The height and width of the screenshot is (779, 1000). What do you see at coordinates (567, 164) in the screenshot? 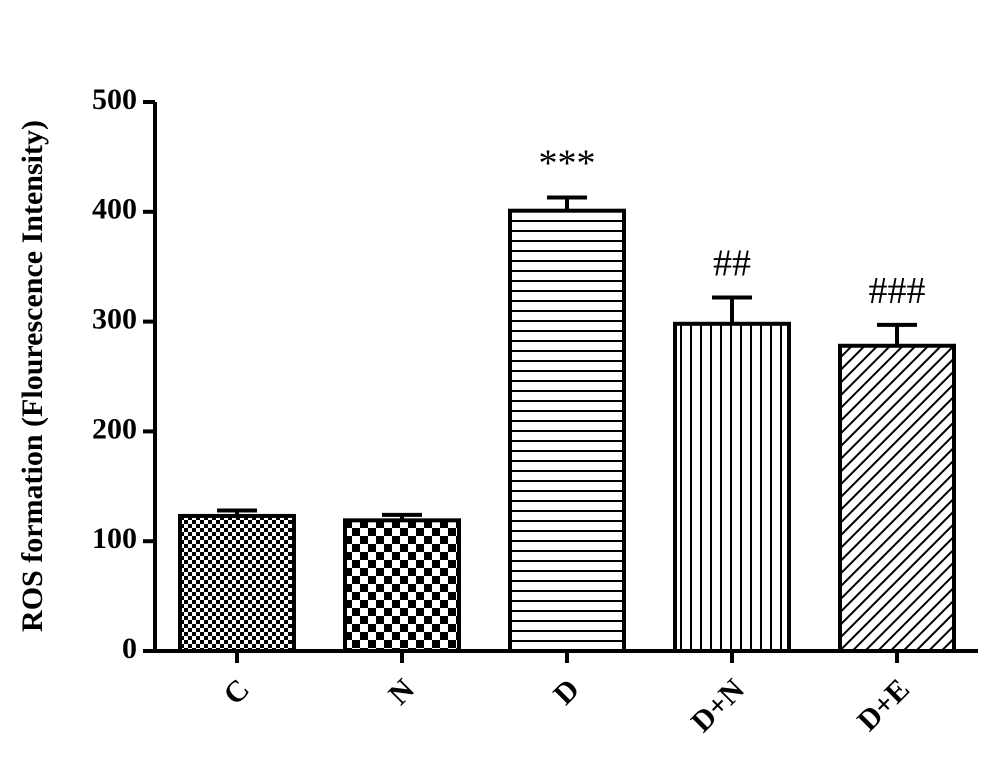
I see `annotation: ***` at bounding box center [567, 164].